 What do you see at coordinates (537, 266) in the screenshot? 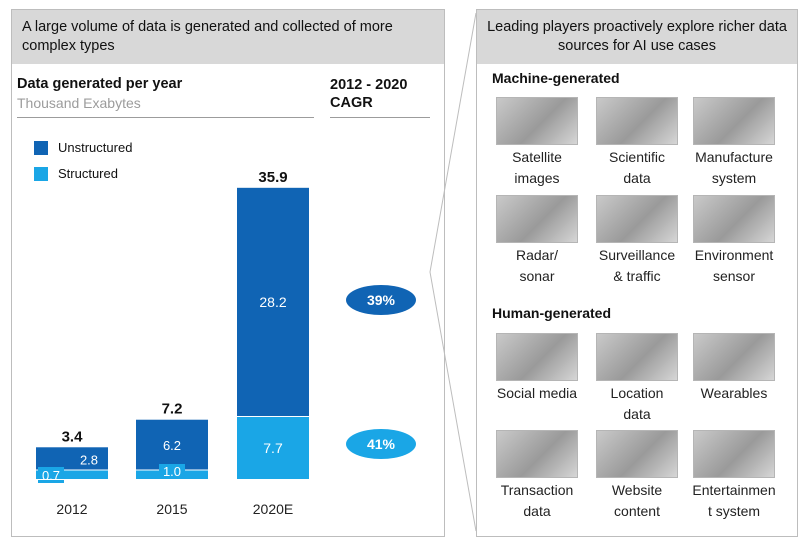
I see `machine-item-caption: Radar/sonar` at bounding box center [537, 266].